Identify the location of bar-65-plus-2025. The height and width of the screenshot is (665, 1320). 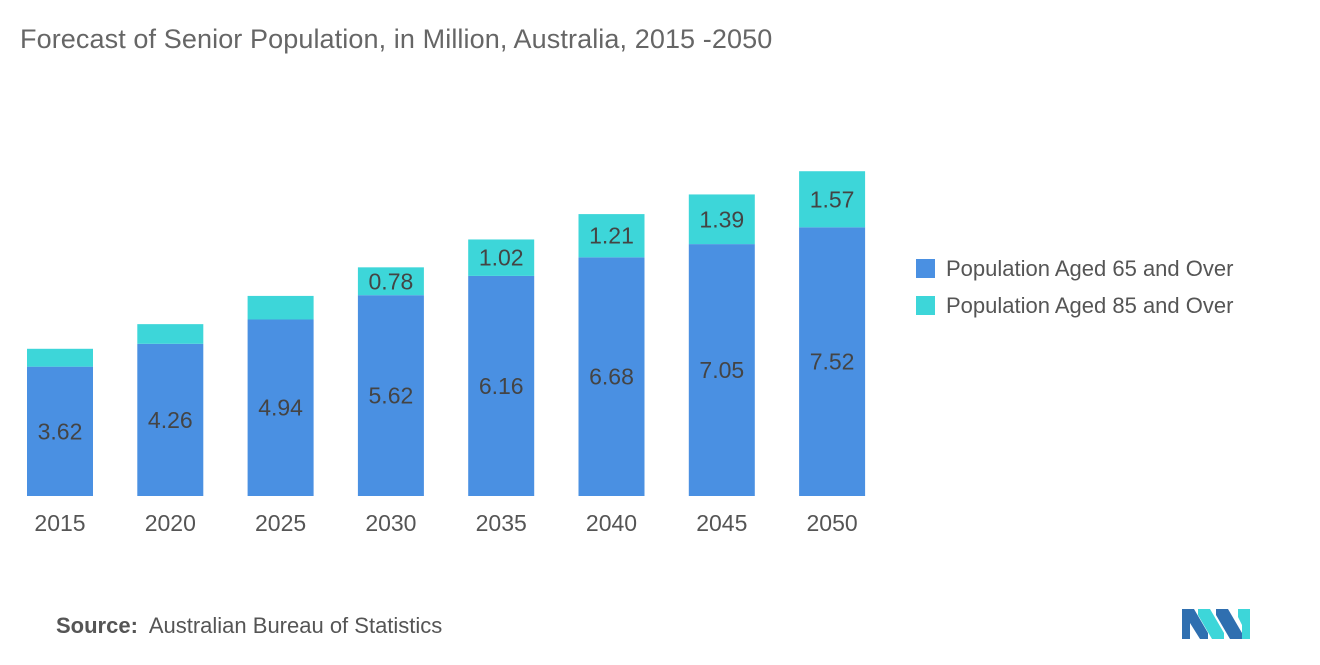
(280, 407).